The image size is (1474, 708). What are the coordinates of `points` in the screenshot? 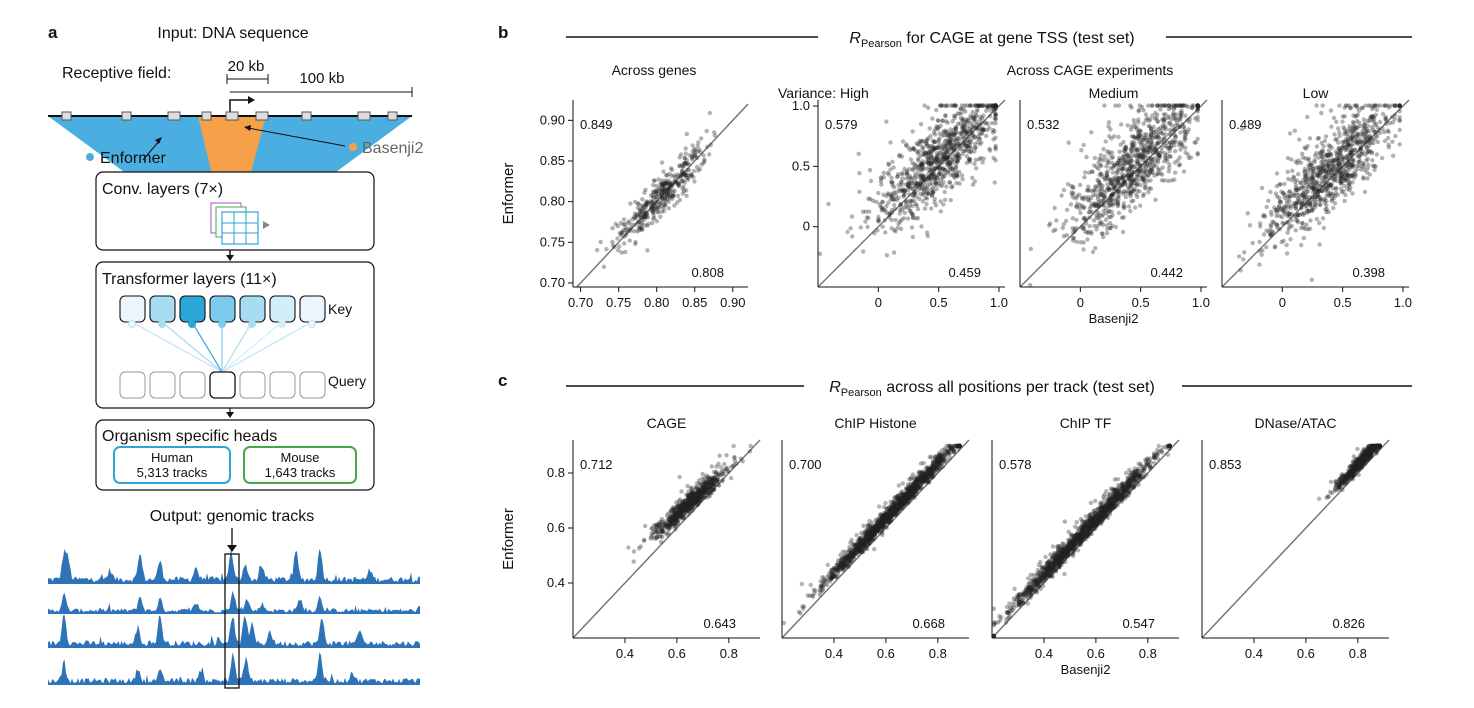 It's located at (1319, 192).